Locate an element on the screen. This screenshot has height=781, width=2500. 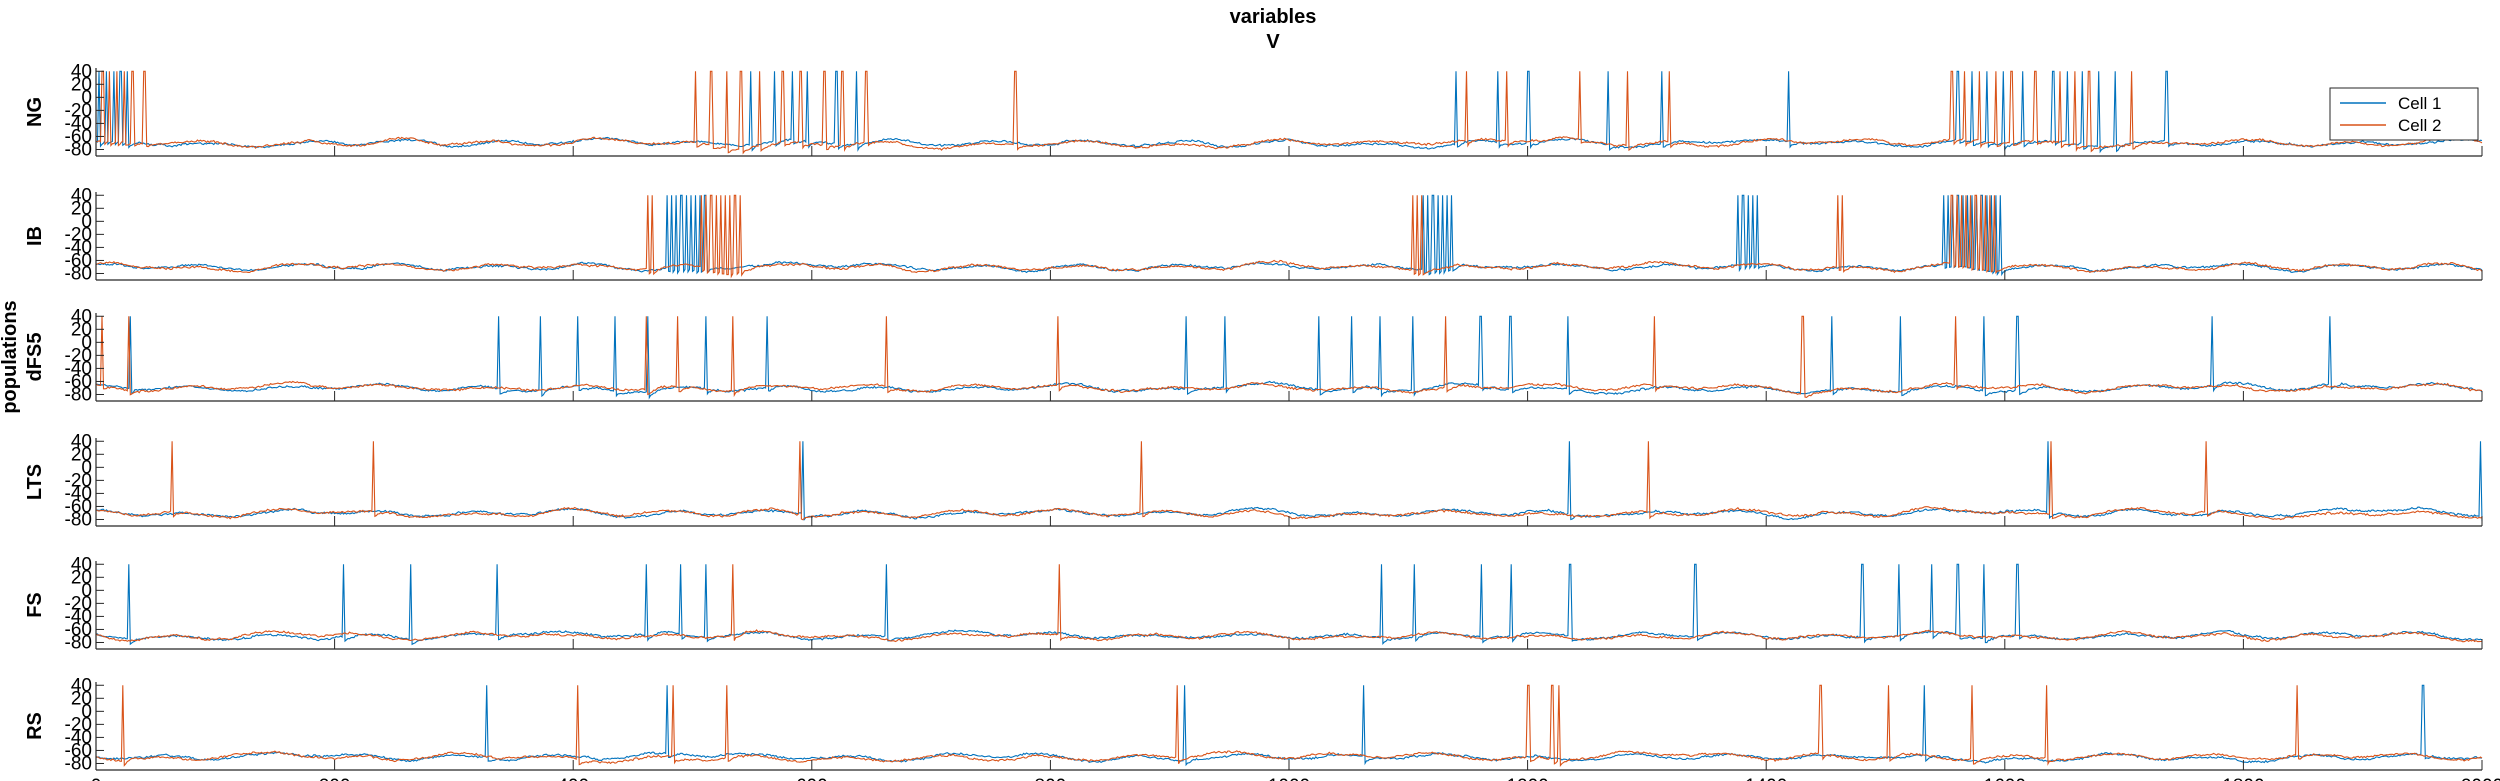
panel-label-rs: RS is located at coordinates (35, 726).